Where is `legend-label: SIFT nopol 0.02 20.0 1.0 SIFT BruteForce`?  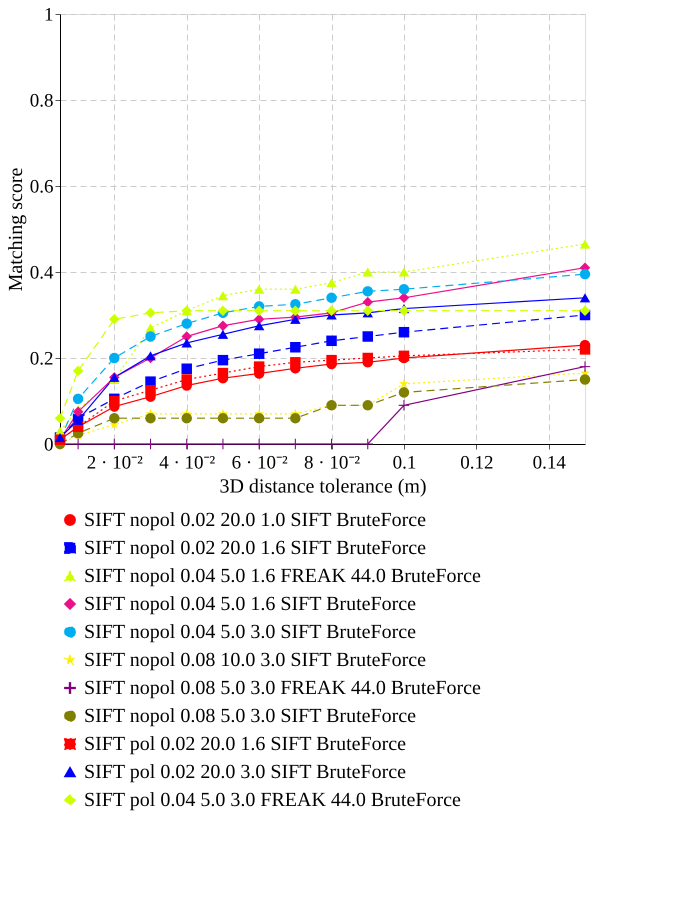 legend-label: SIFT nopol 0.02 20.0 1.0 SIFT BruteForce is located at coordinates (255, 520).